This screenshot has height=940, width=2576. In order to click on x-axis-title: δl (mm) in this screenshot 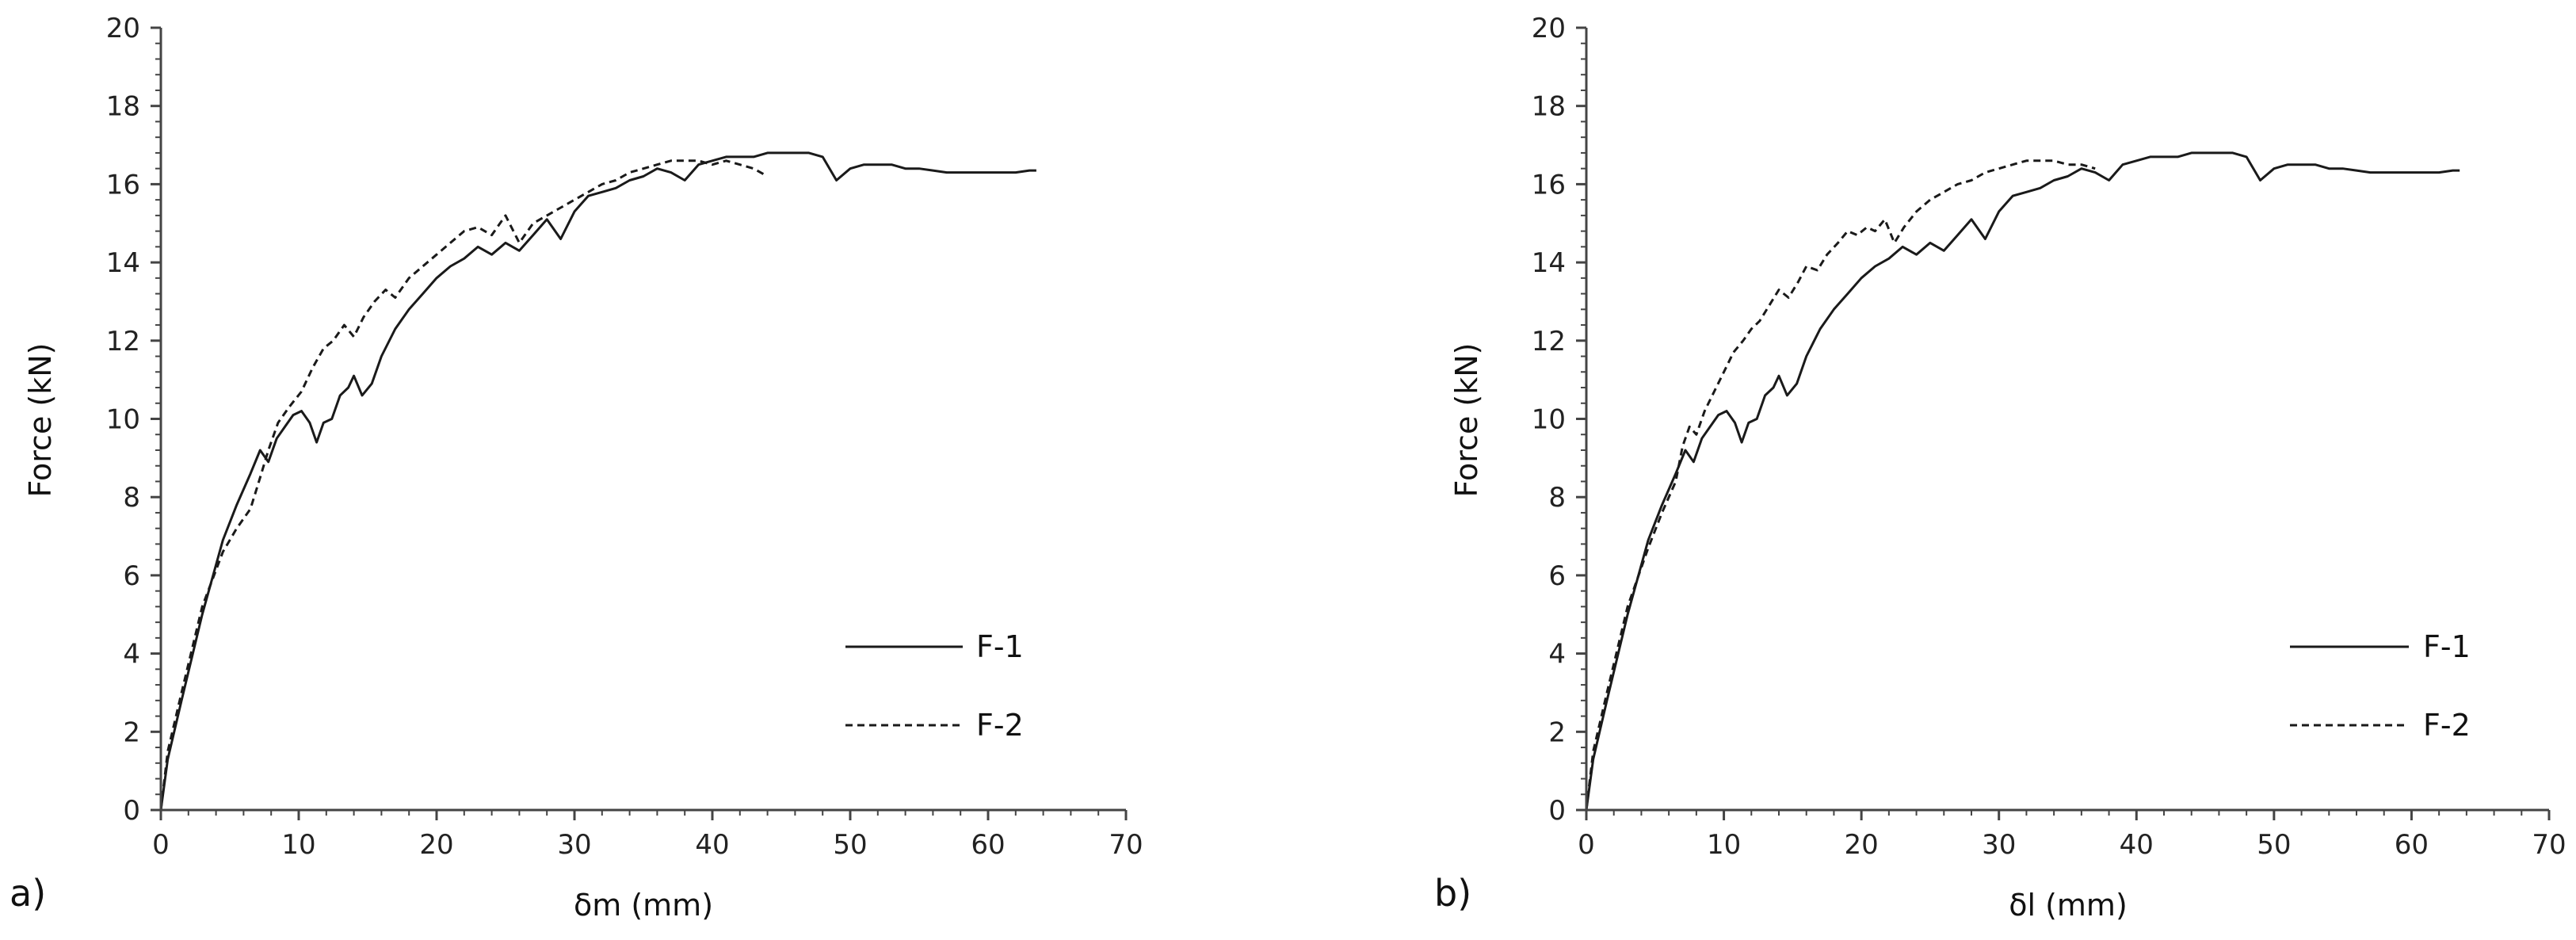, I will do `click(2068, 905)`.